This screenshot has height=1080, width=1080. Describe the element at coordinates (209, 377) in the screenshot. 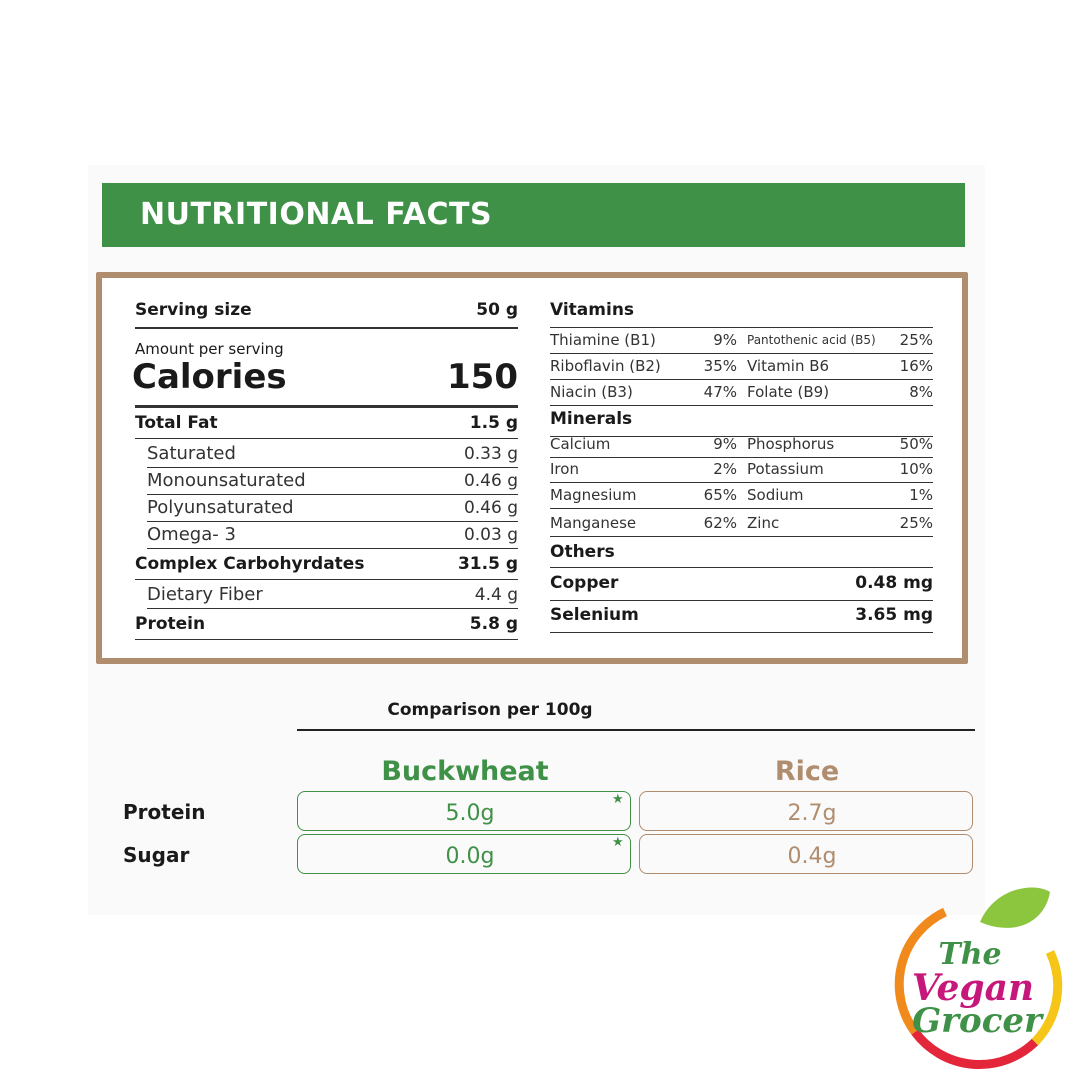

I see `calories-label: Calories` at that location.